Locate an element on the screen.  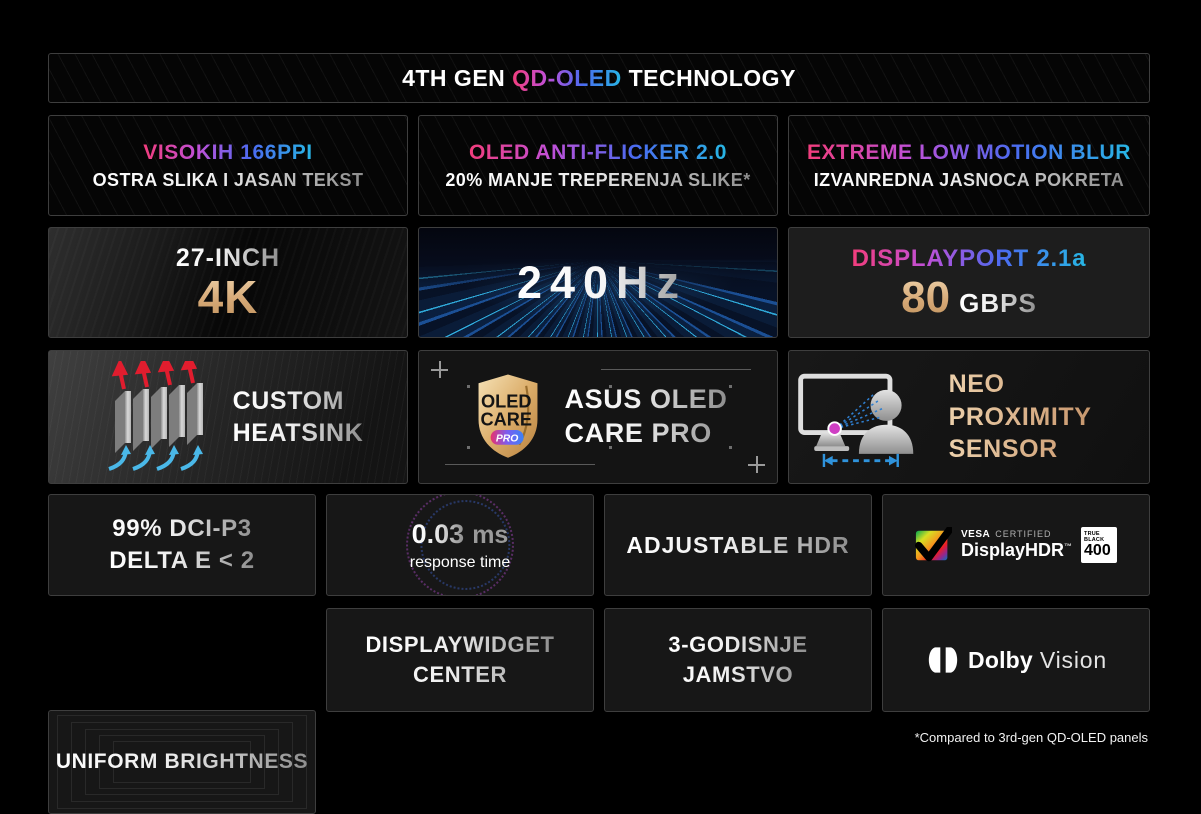
oled-care-label-line2: CARE PRO is located at coordinates (638, 433).